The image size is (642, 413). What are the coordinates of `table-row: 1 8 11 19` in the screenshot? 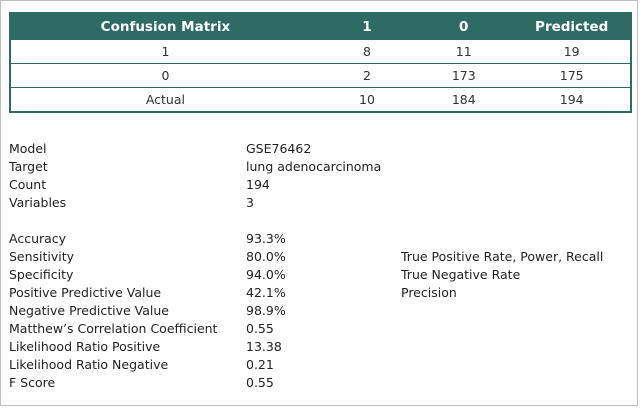 It's located at (320, 51).